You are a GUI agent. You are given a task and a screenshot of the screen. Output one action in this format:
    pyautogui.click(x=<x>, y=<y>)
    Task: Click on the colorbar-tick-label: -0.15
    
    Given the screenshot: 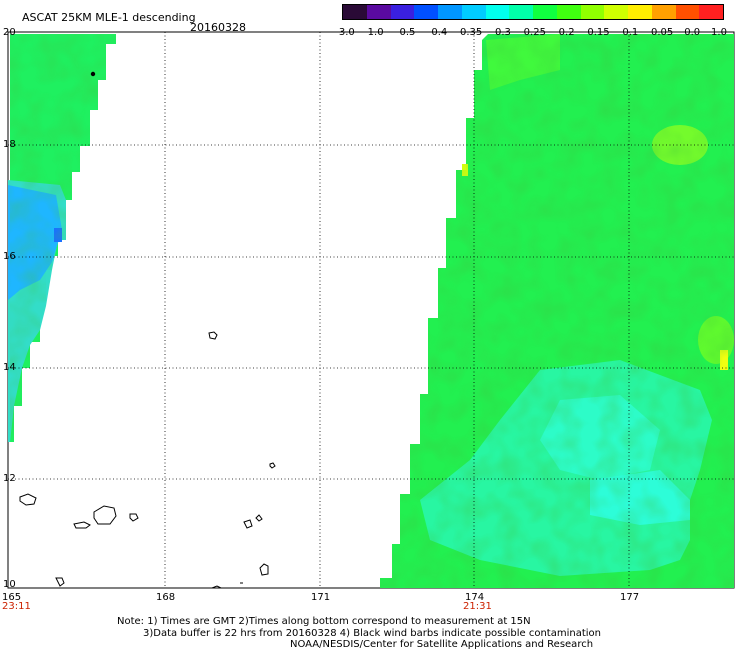 What is the action you would take?
    pyautogui.click(x=596, y=32)
    